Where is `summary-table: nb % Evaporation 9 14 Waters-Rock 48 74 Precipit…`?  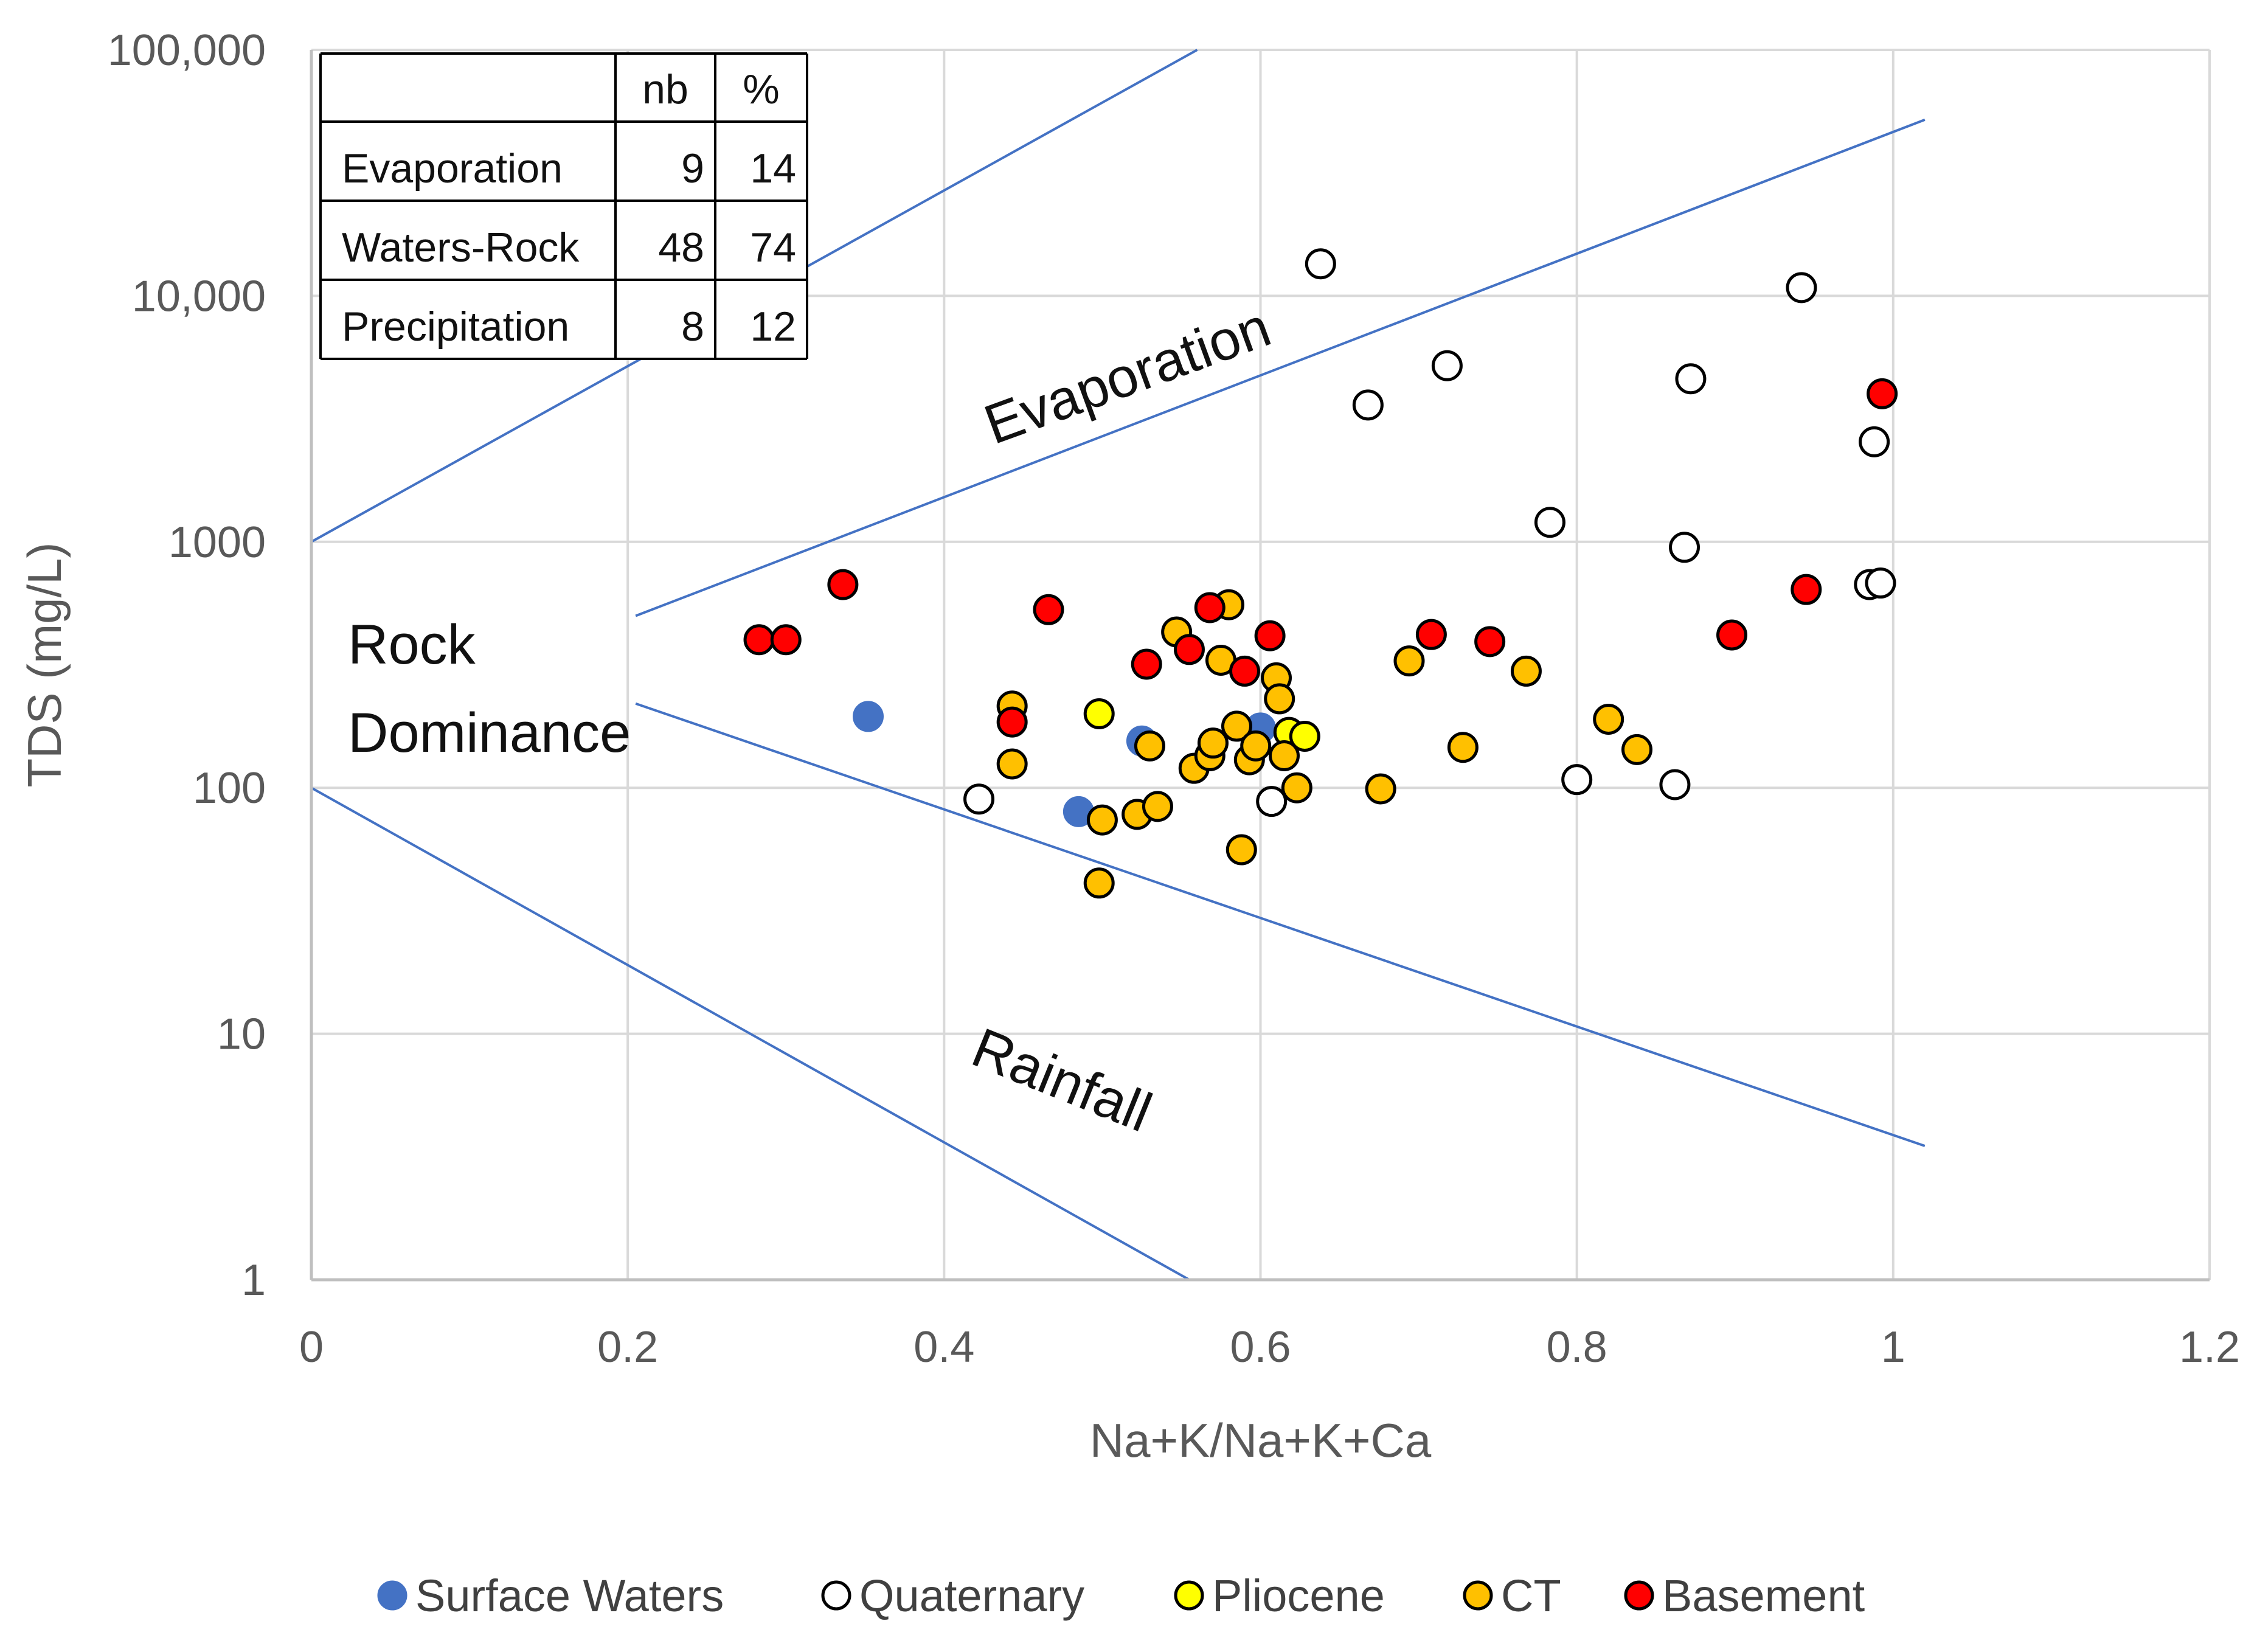 summary-table: nb % Evaporation 9 14 Waters-Rock 48 74 Precipit… is located at coordinates (563, 206).